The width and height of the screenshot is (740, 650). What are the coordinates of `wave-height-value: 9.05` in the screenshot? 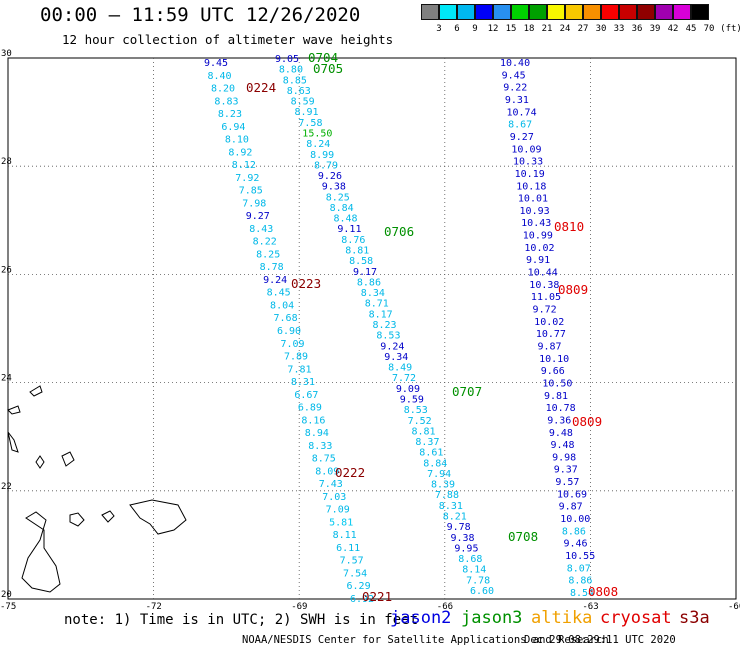 It's located at (287, 59).